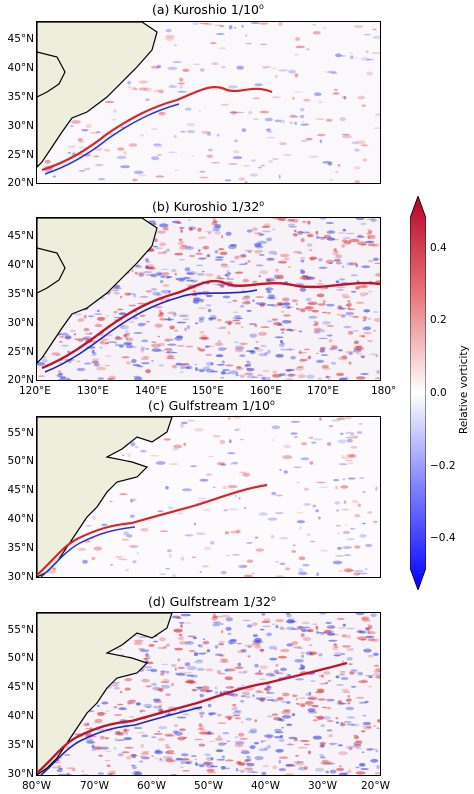  What do you see at coordinates (208, 694) in the screenshot?
I see `gulfstream-32-field` at bounding box center [208, 694].